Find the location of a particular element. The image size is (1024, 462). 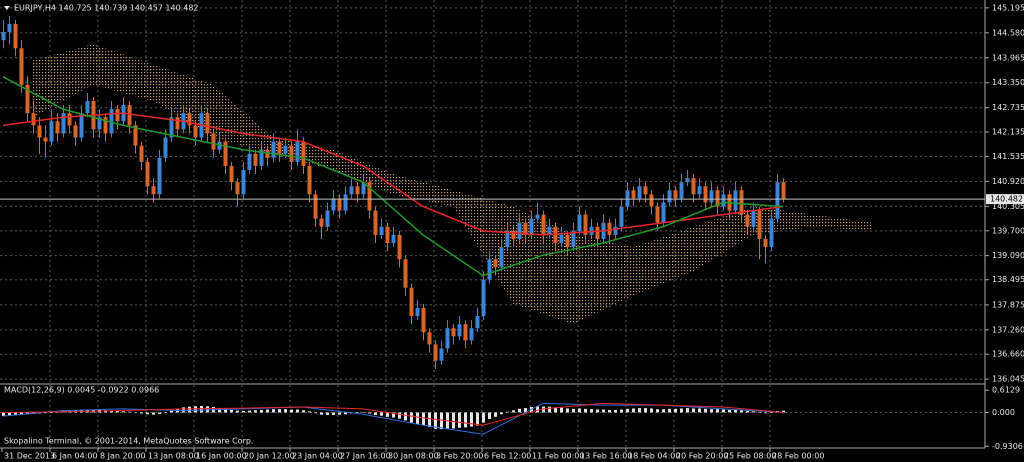

y-tick-label: 145.195 is located at coordinates (1008, 7).